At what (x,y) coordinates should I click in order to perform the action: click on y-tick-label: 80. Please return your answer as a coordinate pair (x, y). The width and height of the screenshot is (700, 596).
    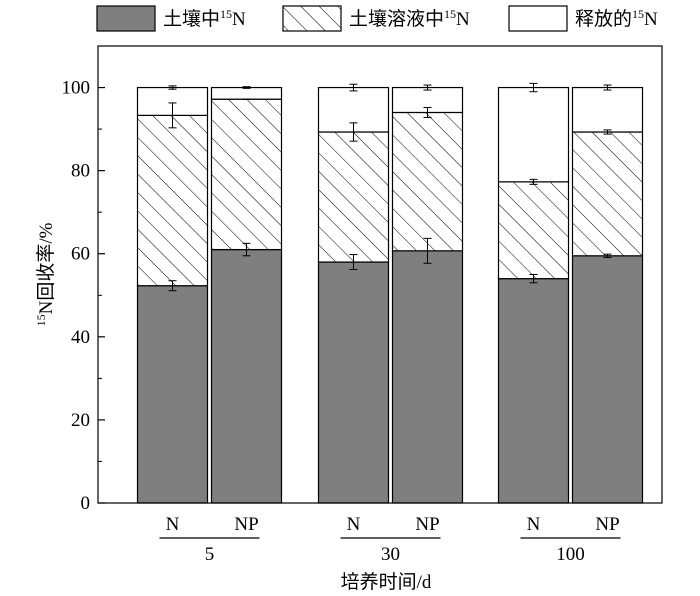
    Looking at the image, I should click on (80, 171).